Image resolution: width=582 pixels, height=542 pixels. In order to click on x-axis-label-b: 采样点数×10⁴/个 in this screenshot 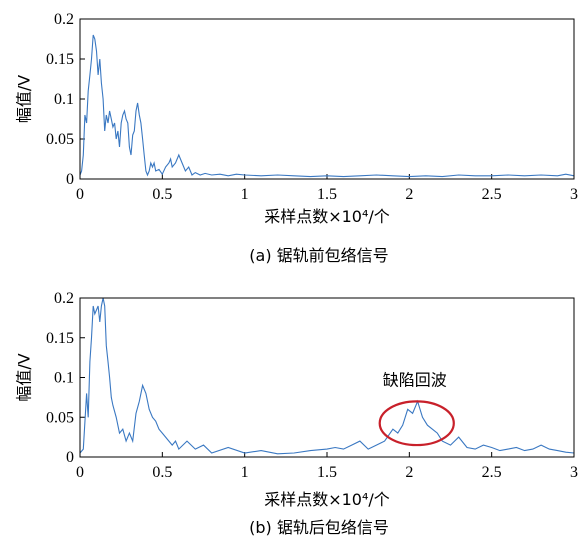, I will do `click(327, 499)`.